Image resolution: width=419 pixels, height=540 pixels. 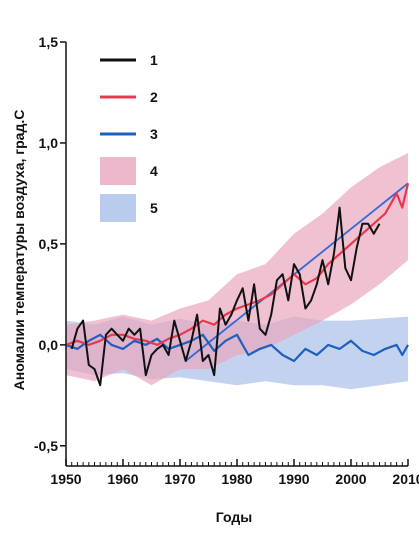 What do you see at coordinates (234, 517) in the screenshot?
I see `x-axis-label: Годы` at bounding box center [234, 517].